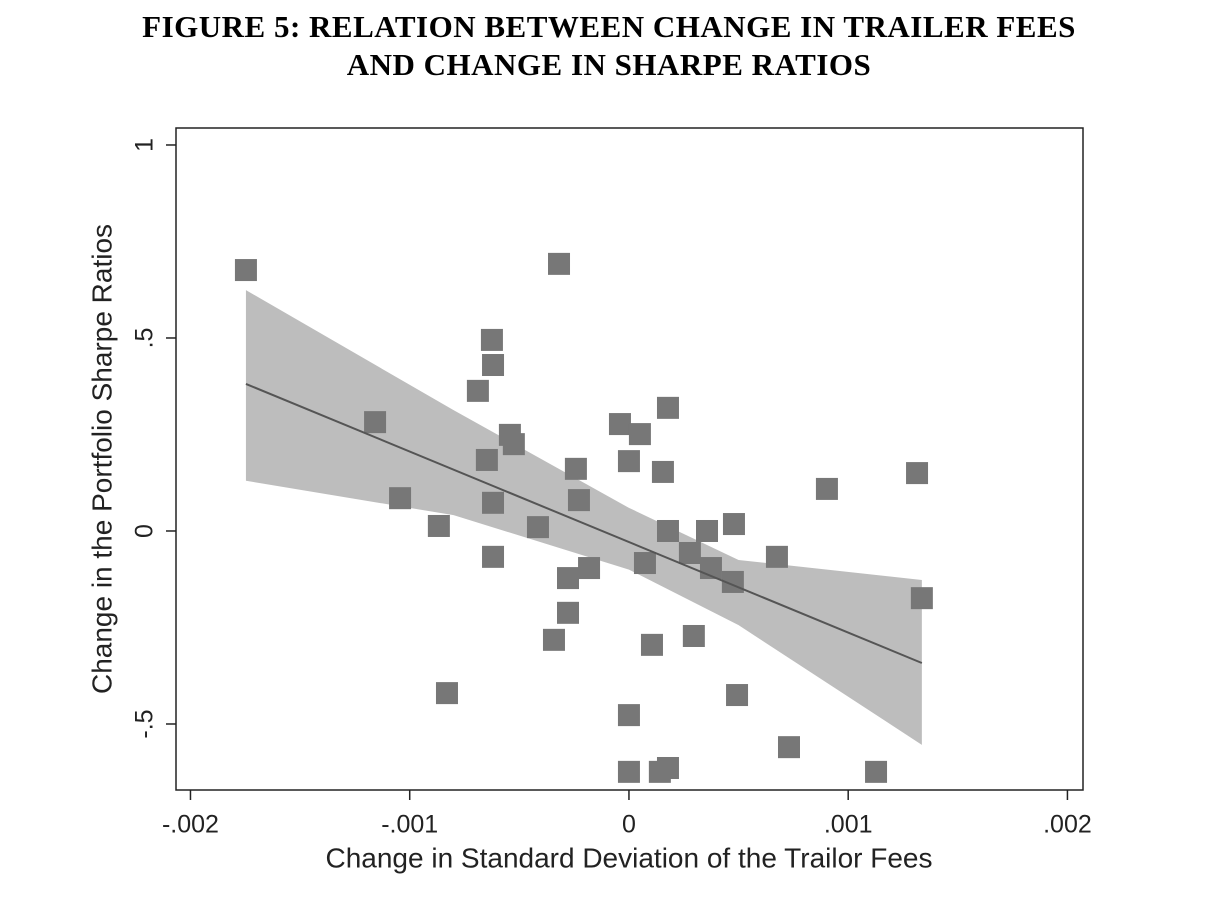 The image size is (1218, 908). What do you see at coordinates (190, 825) in the screenshot?
I see `x-tick-label: -.002` at bounding box center [190, 825].